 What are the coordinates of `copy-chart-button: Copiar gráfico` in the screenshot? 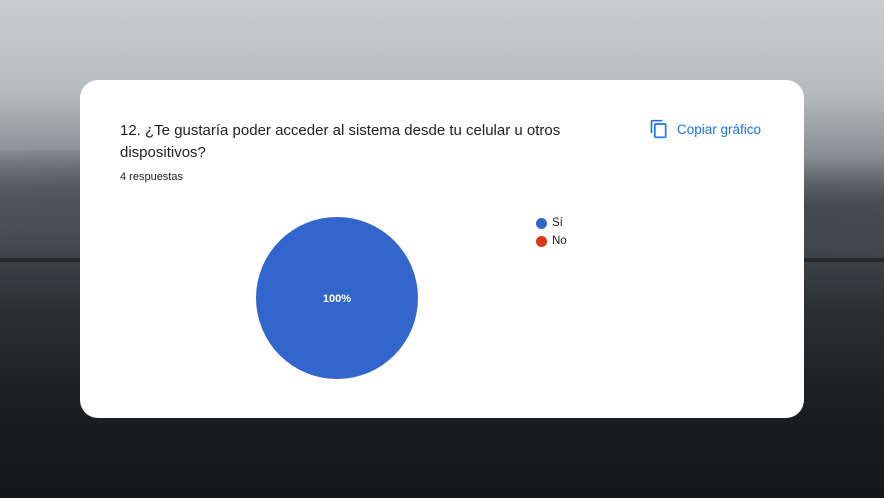 It's located at (705, 129).